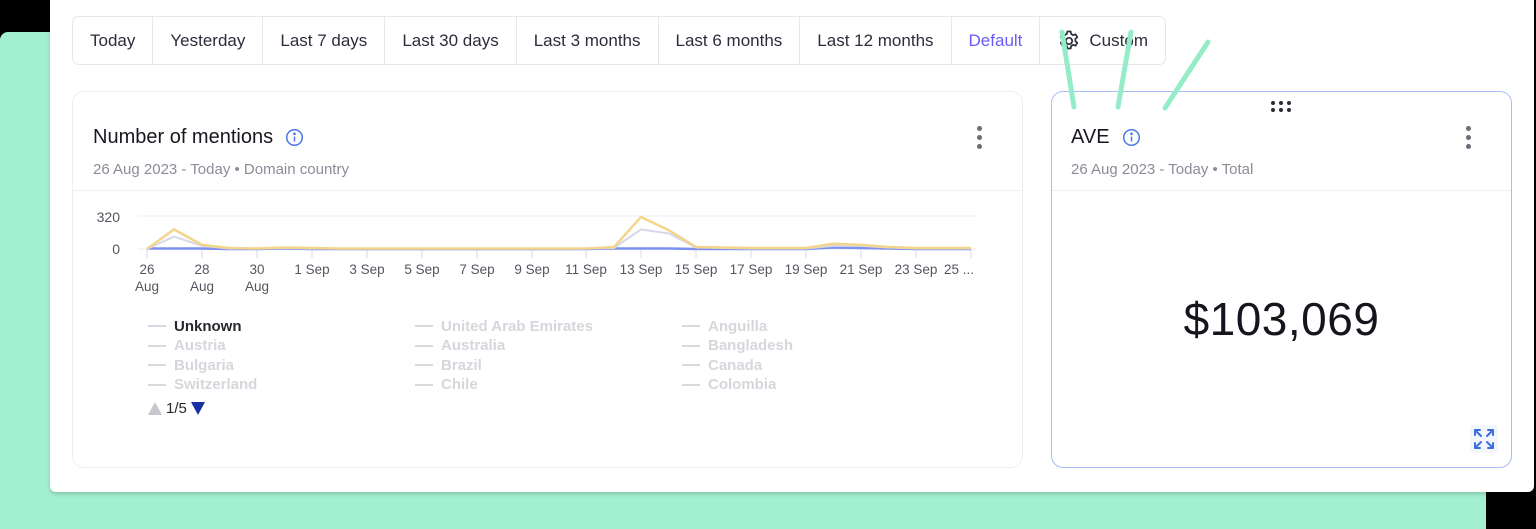  I want to click on date-range-last-12-months: Last 12 months, so click(876, 40).